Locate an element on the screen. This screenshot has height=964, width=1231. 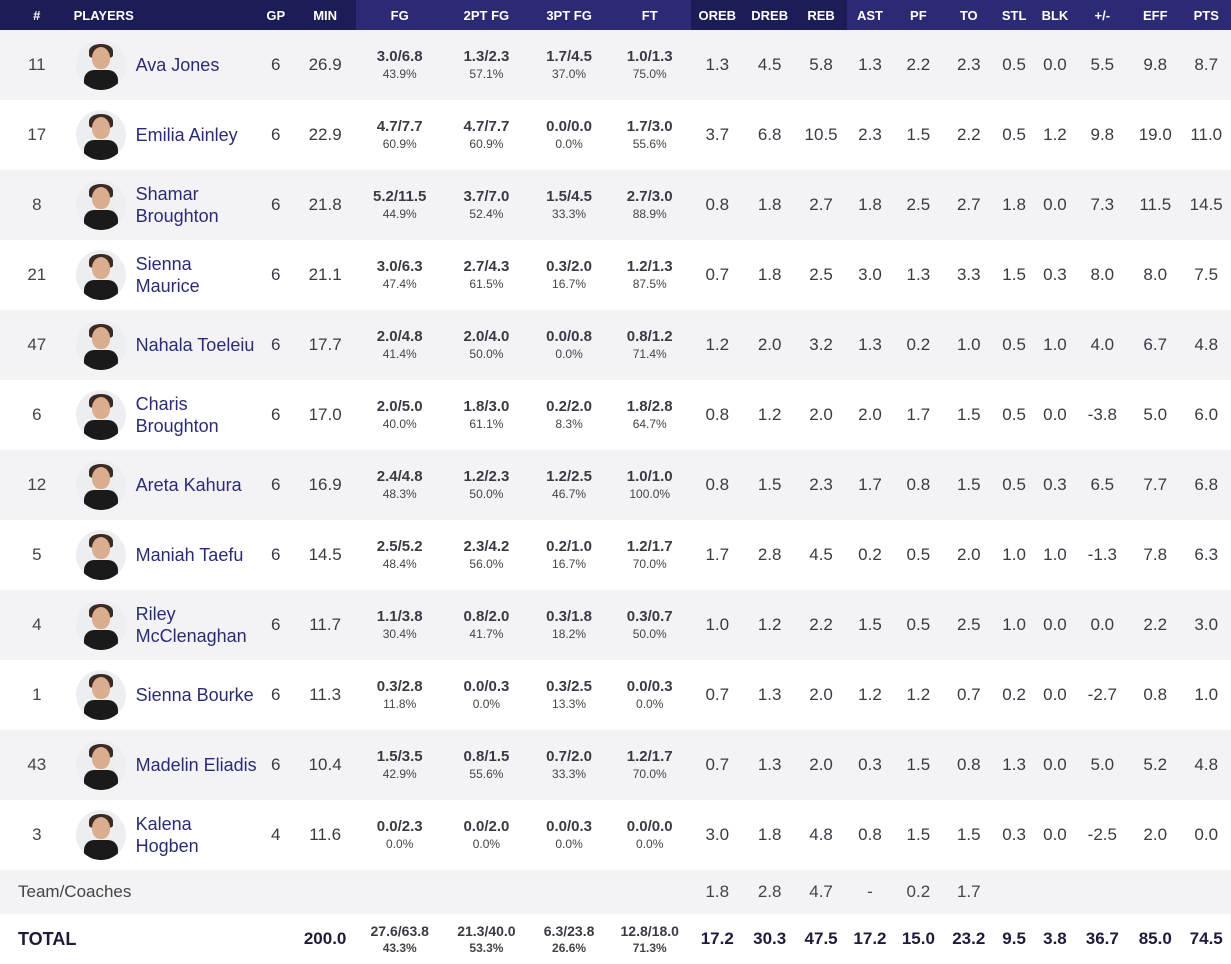
player-name-line: Kalena Hogben is located at coordinates (167, 835).